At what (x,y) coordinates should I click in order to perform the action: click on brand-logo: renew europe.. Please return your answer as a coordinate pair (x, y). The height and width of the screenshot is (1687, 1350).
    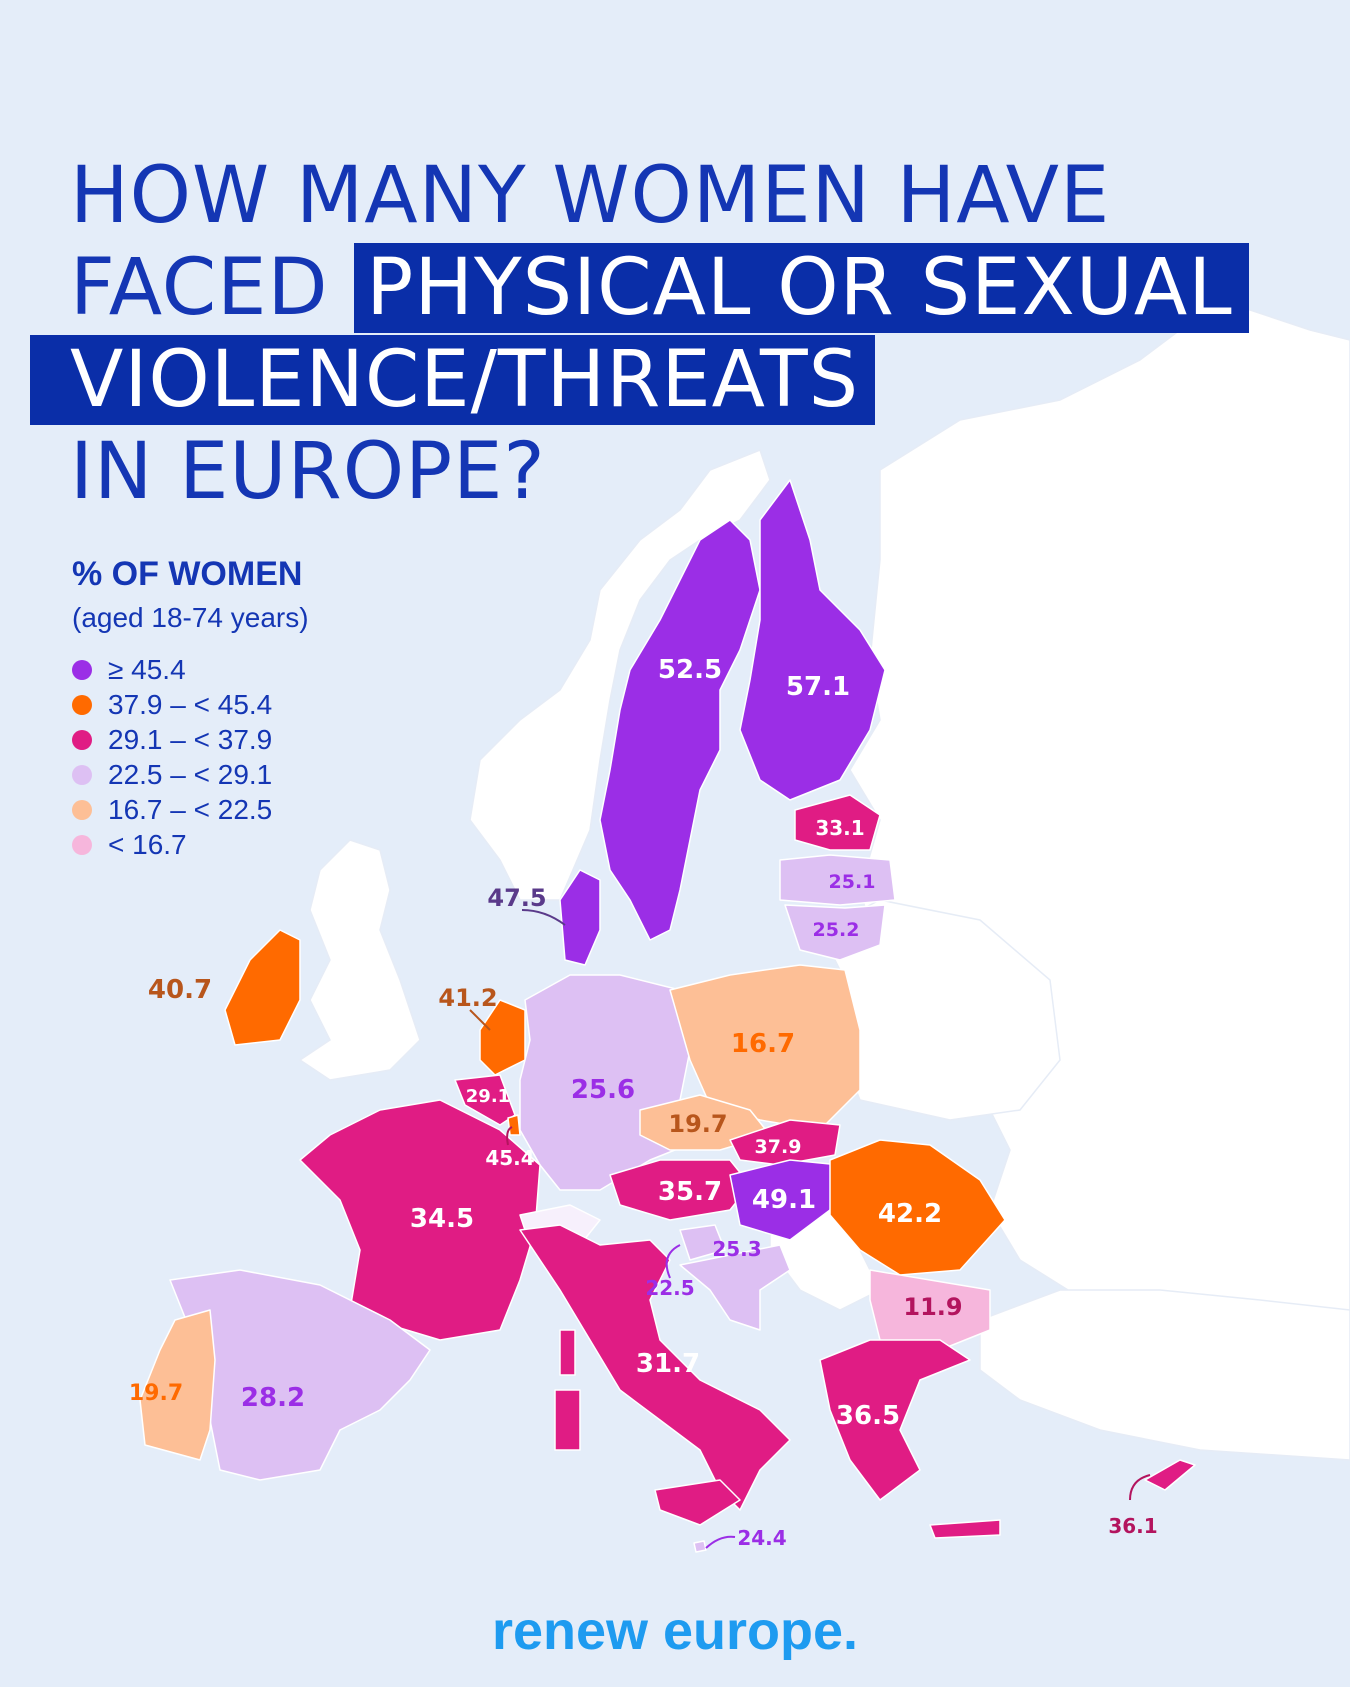
    Looking at the image, I should click on (675, 1631).